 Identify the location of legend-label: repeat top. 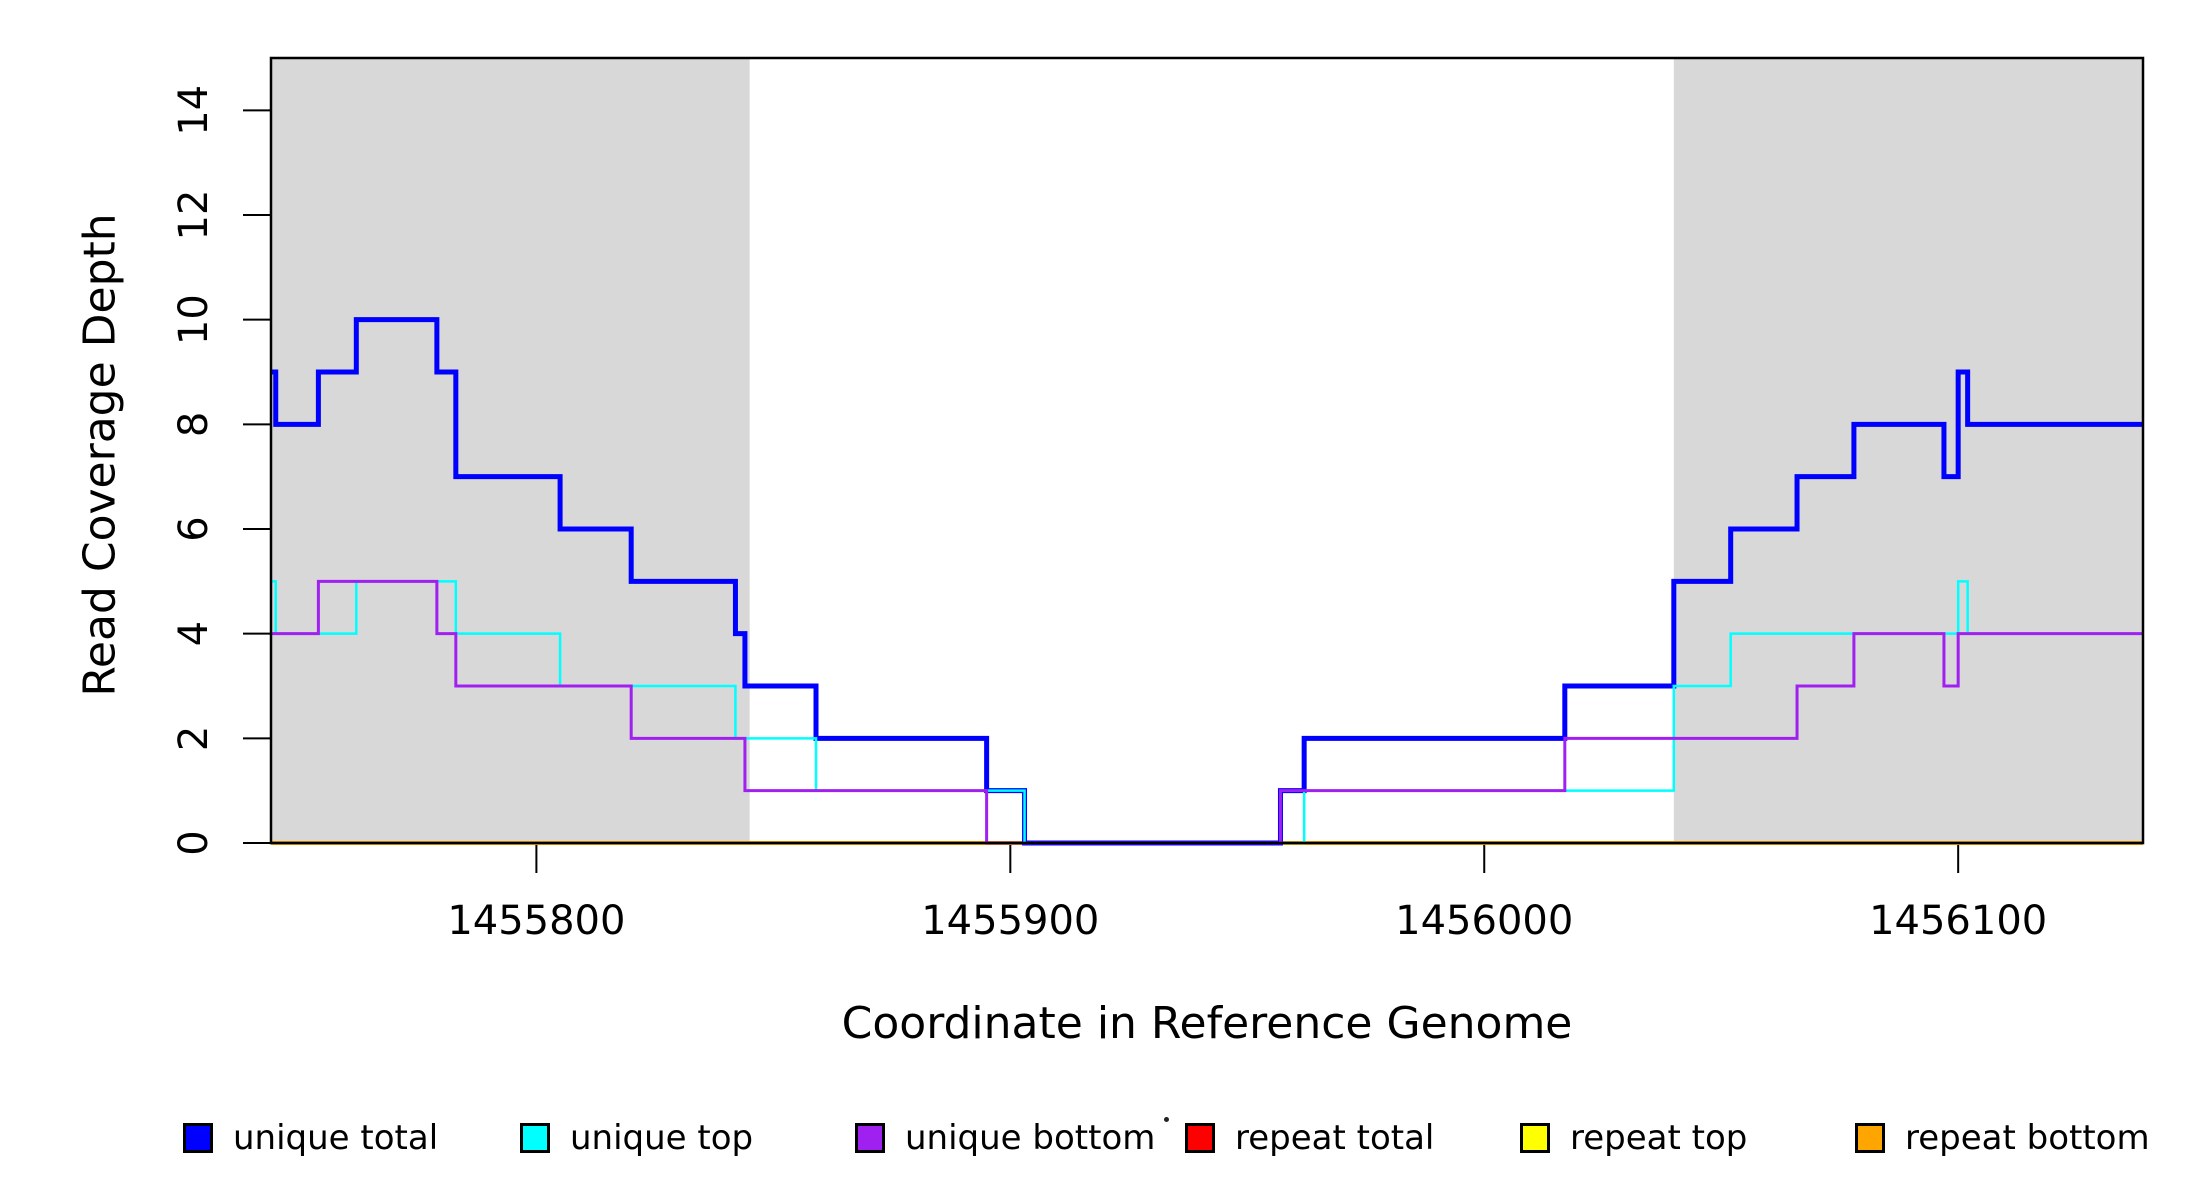
(1659, 1138).